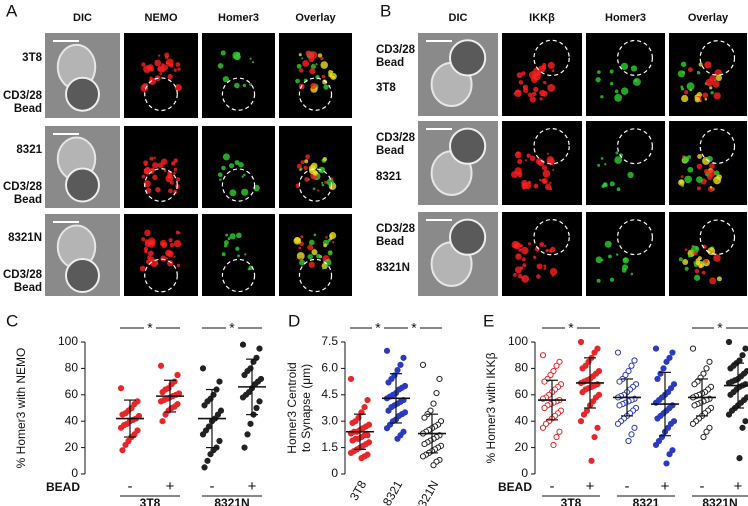 This screenshot has width=748, height=506. I want to click on y-tick-label: 80, so click(522, 368).